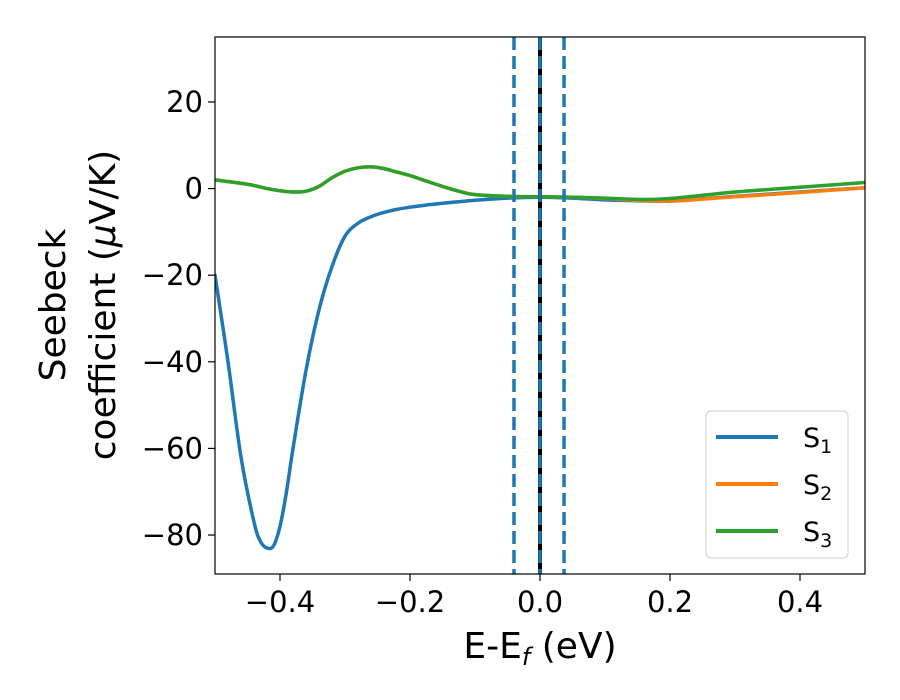 The width and height of the screenshot is (900, 700). Describe the element at coordinates (172, 275) in the screenshot. I see `y-tick-label: −20` at that location.